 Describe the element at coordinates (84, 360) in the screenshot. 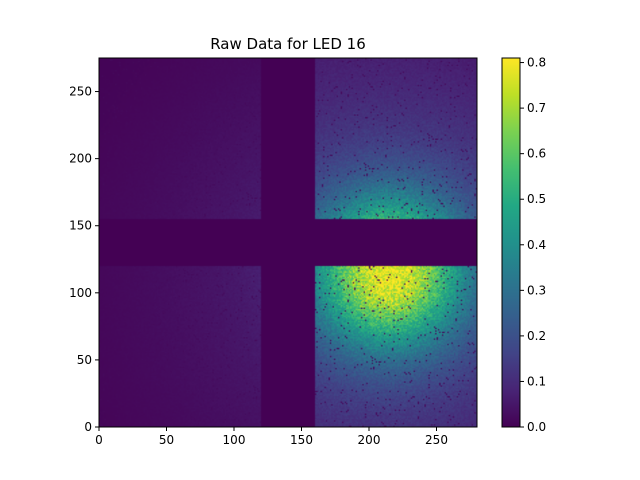

I see `y-tick-label: 50` at that location.